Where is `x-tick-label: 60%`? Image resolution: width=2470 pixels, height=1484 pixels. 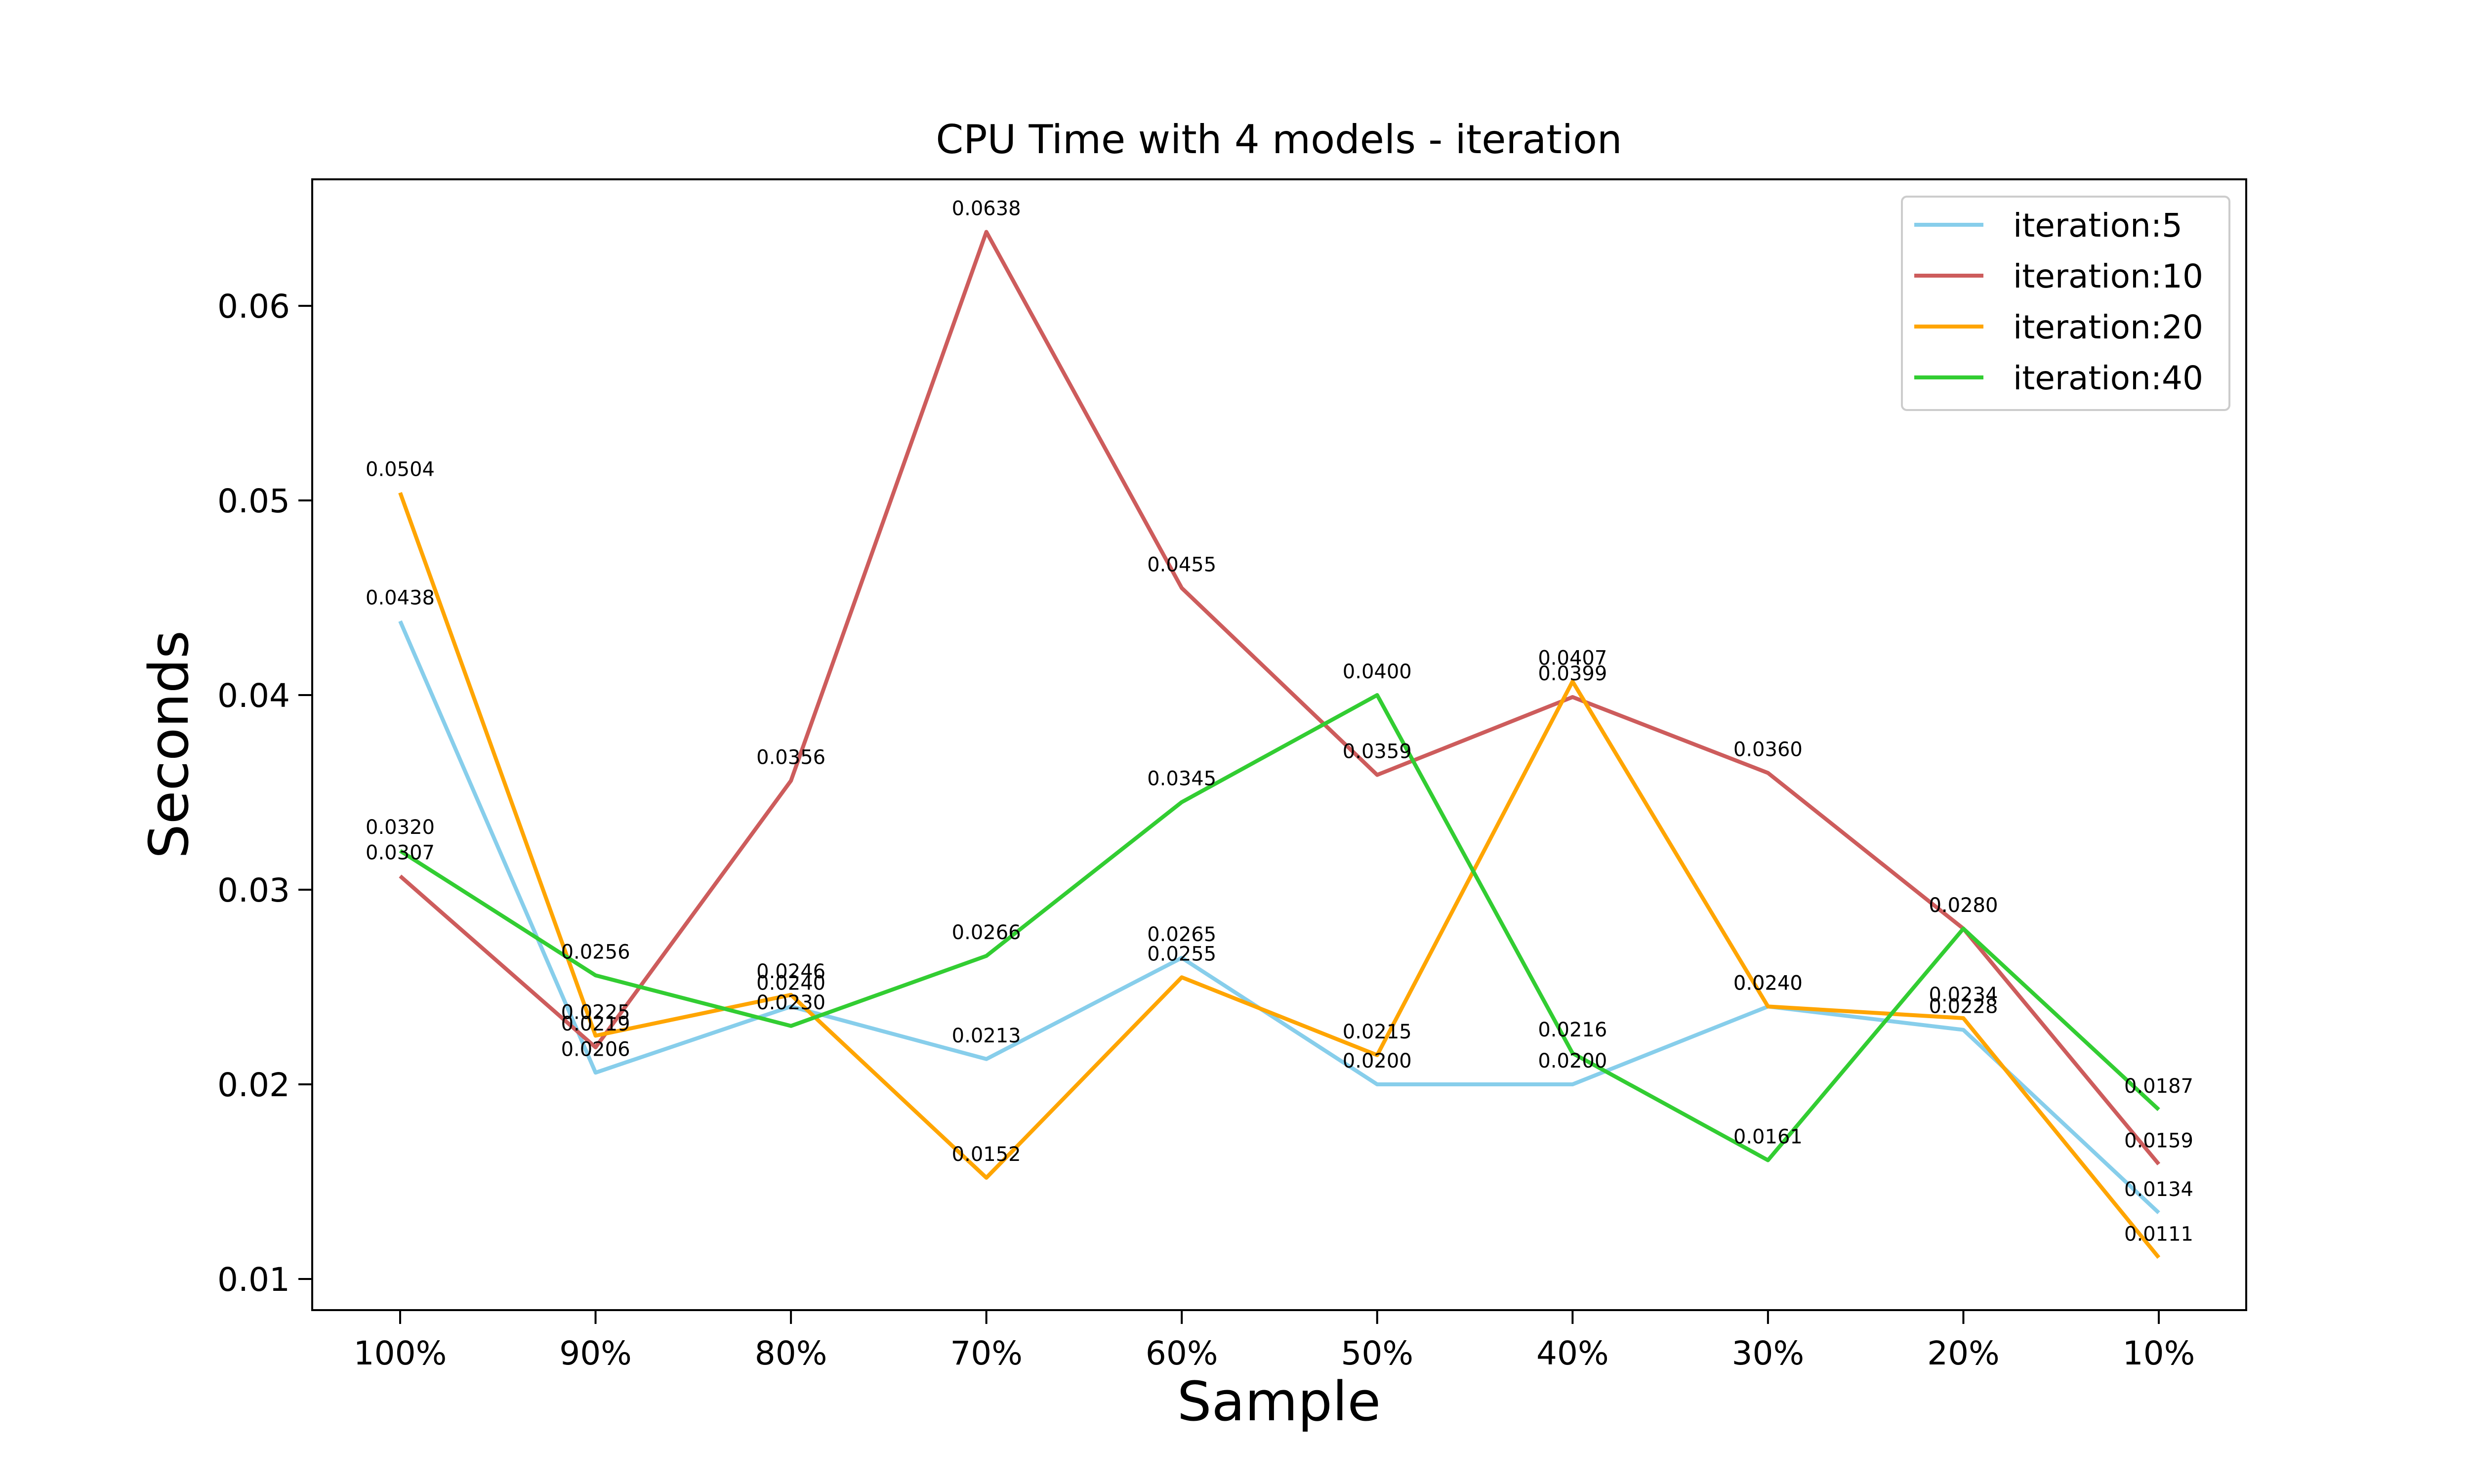 x-tick-label: 60% is located at coordinates (1182, 1353).